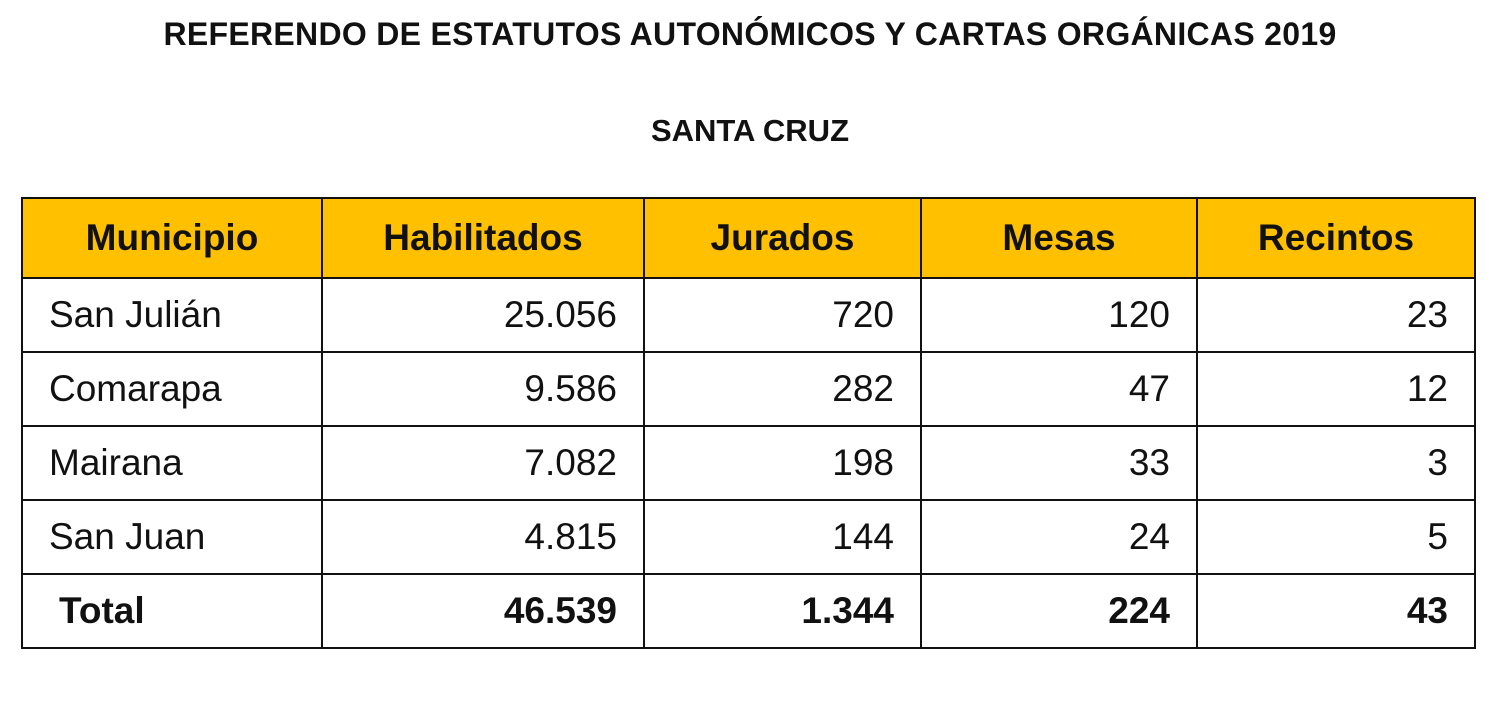  Describe the element at coordinates (1336, 389) in the screenshot. I see `cell-recintos: 12` at that location.